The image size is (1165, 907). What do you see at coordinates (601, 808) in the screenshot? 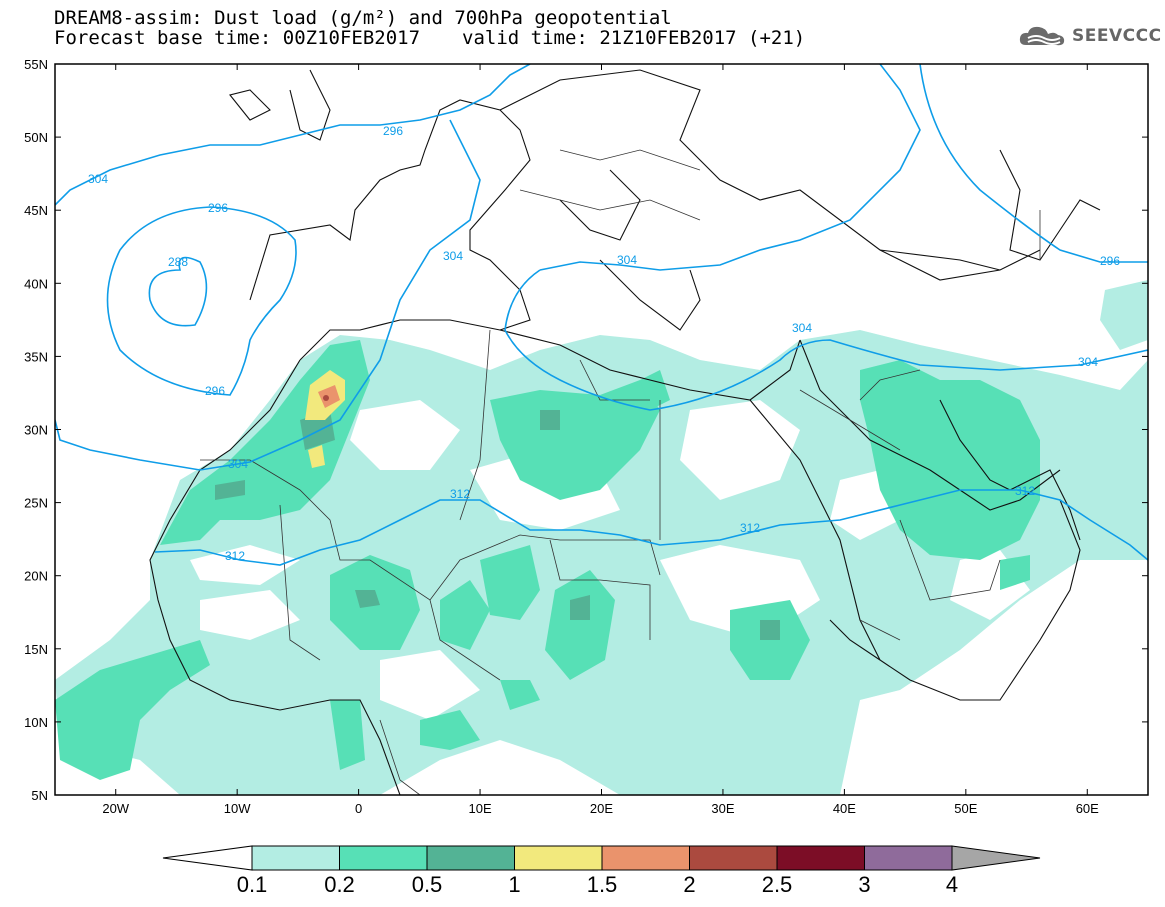
I see `lon-tick-label: 20E` at bounding box center [601, 808].